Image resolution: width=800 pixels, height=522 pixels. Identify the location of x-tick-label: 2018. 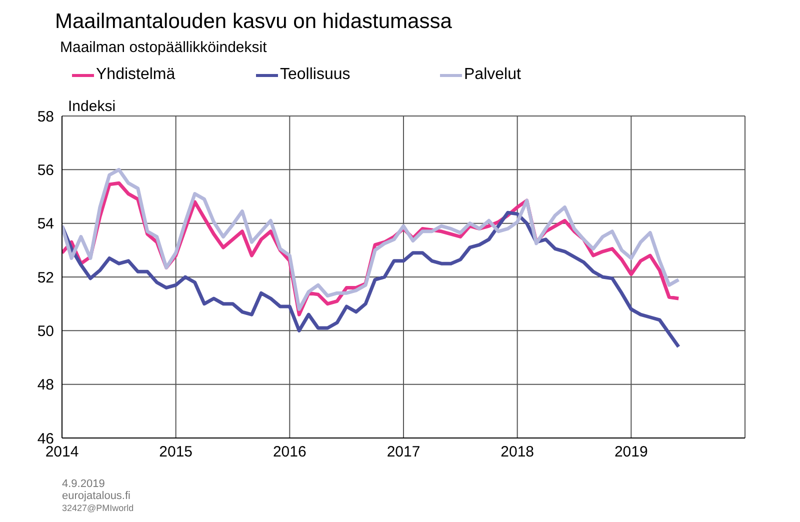
(517, 452).